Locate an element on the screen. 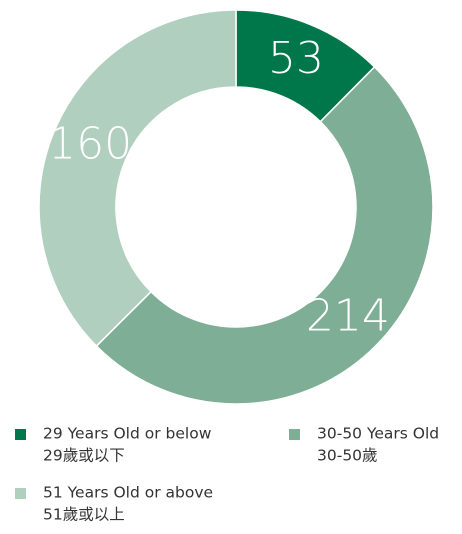 The image size is (462, 534). value-label: 160 is located at coordinates (90, 143).